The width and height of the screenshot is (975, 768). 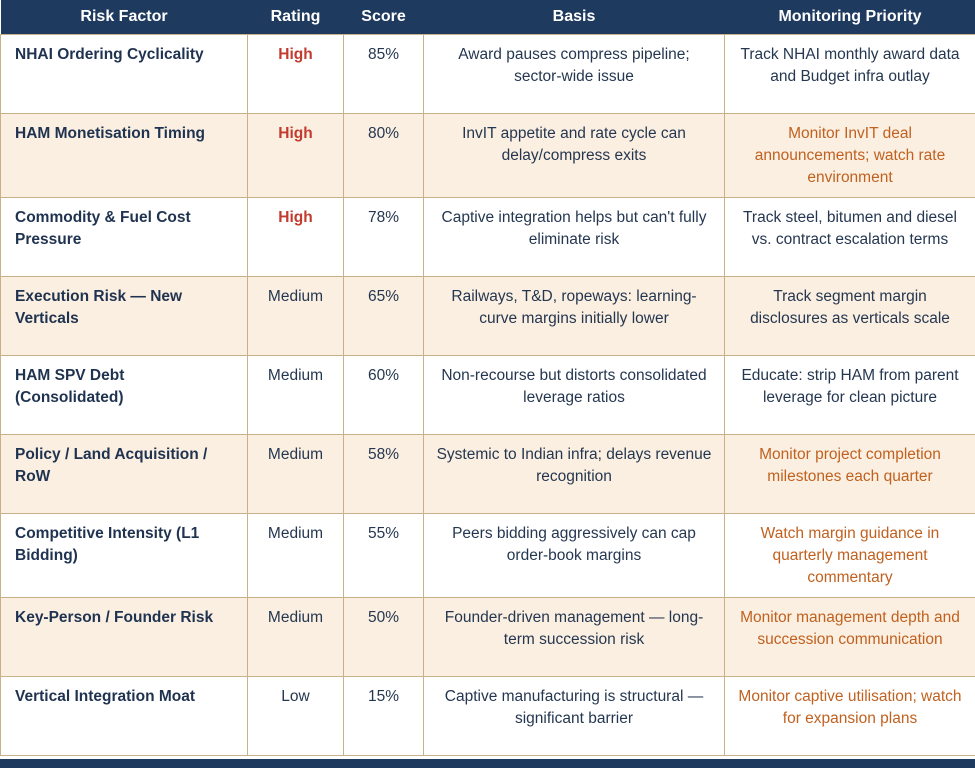 I want to click on score-cell: 55%, so click(x=383, y=555).